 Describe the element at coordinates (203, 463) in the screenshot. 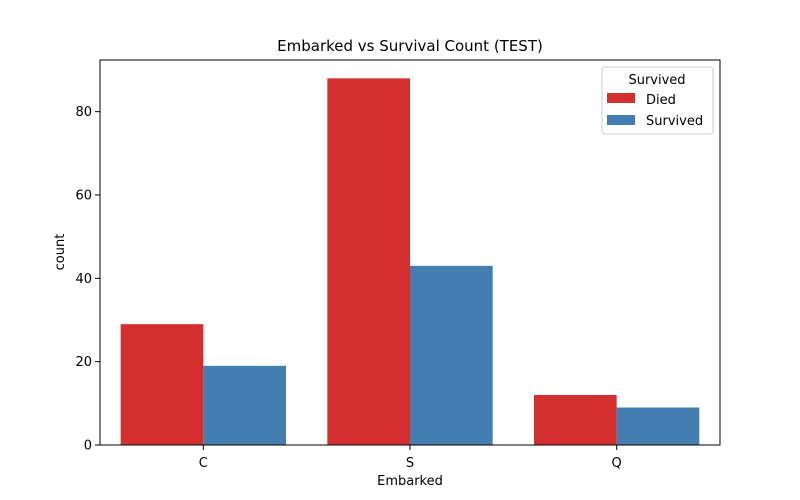

I see `x-tick-label: C` at that location.